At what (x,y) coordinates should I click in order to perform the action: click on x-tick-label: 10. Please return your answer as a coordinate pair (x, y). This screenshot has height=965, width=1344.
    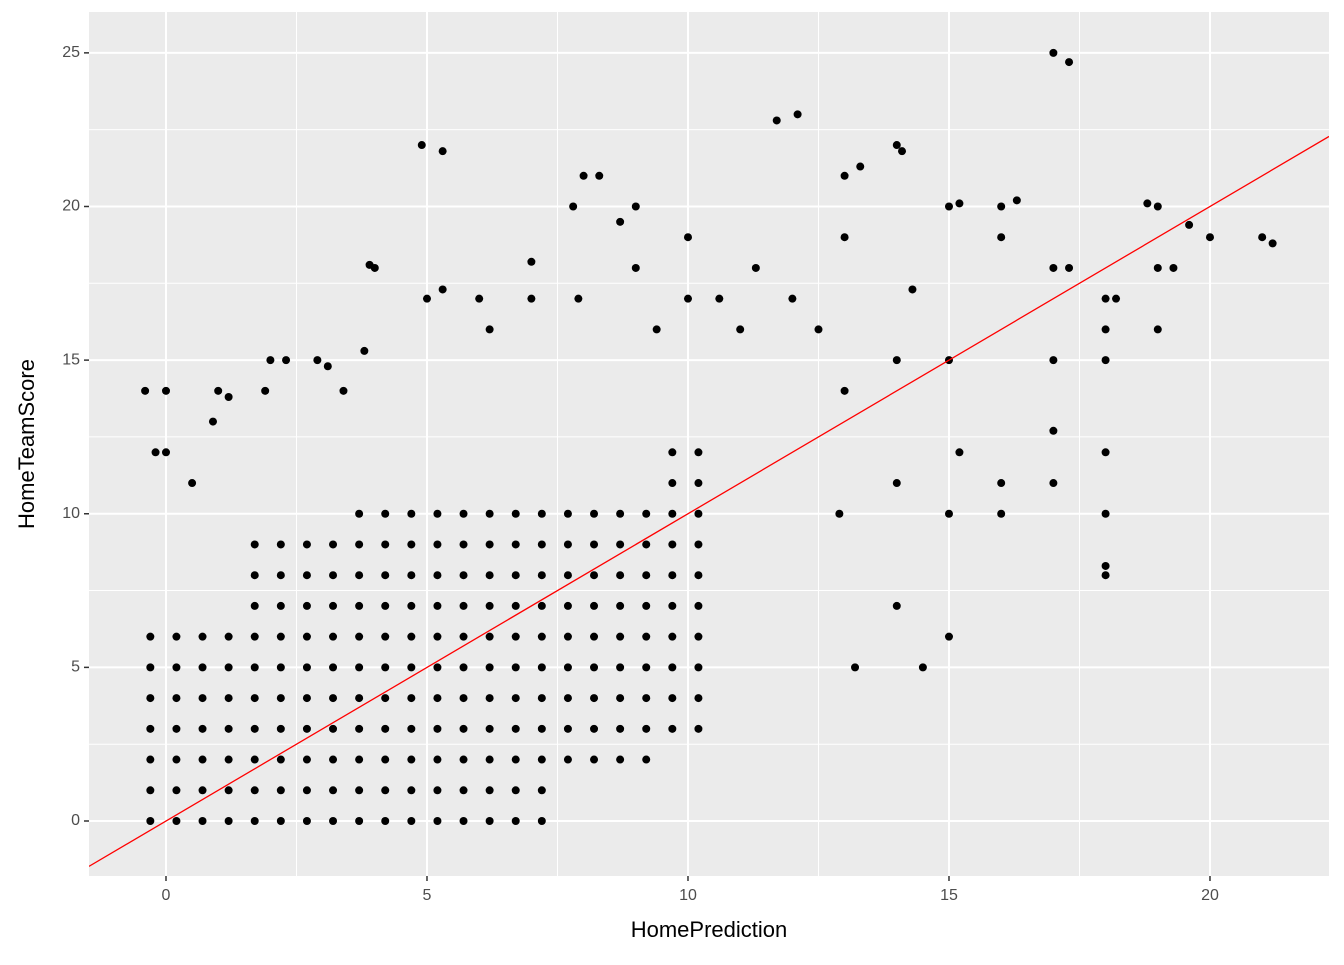
    Looking at the image, I should click on (688, 895).